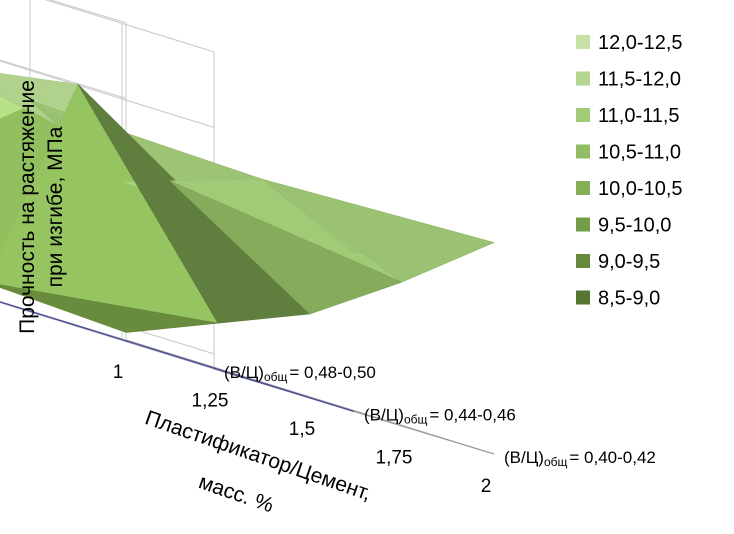 The height and width of the screenshot is (534, 734). Describe the element at coordinates (300, 373) in the screenshot. I see `y-category-label: (В/Ц)общ = 0,48-0,50` at that location.